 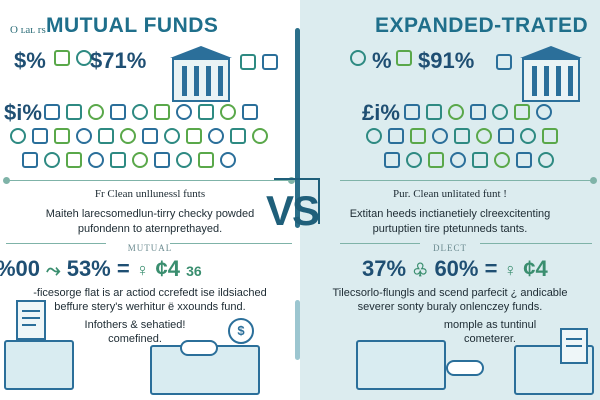 What do you see at coordinates (450, 194) in the screenshot?
I see `panel-subheading: Pur. Clean unlitated funt !` at bounding box center [450, 194].